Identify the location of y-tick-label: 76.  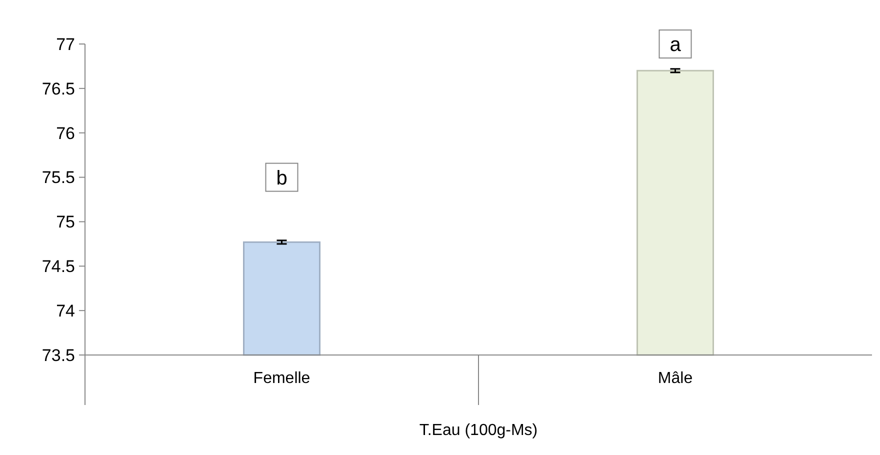
(65, 133).